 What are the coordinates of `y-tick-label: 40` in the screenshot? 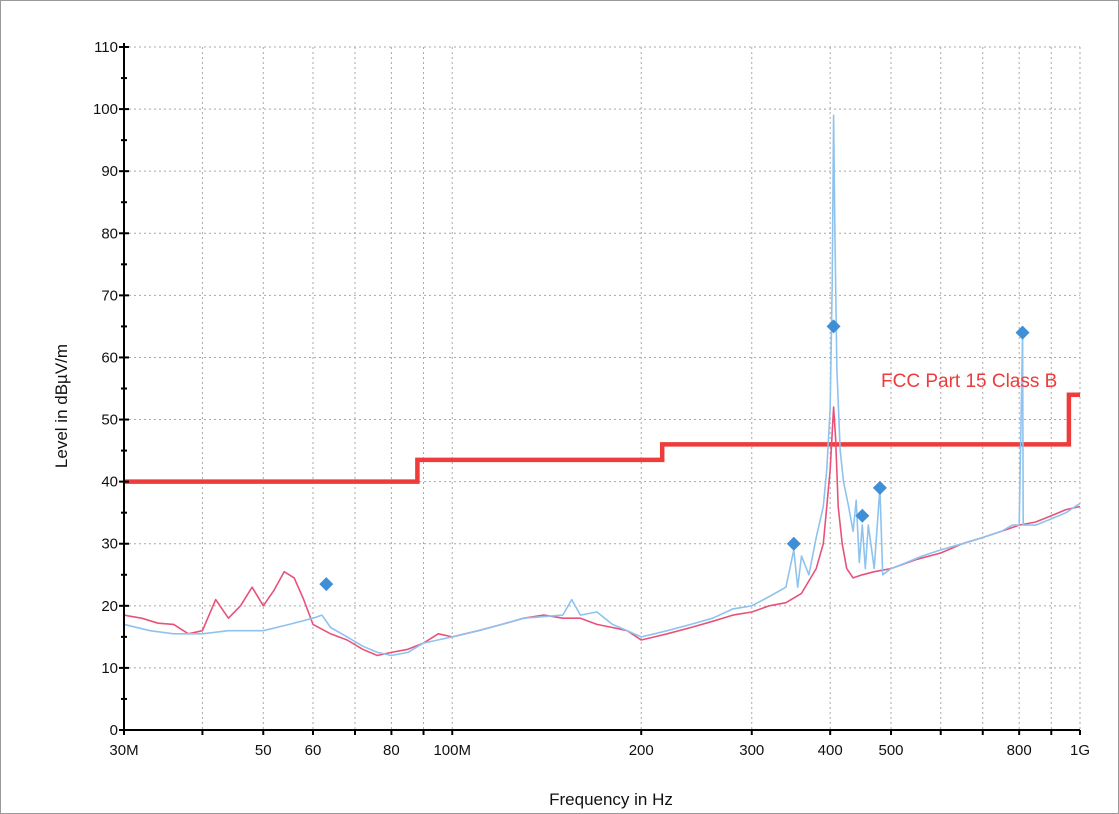 It's located at (109, 482).